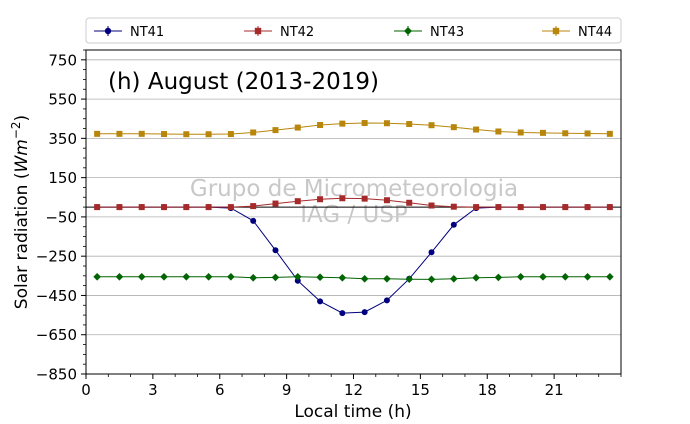  Describe the element at coordinates (56, 375) in the screenshot. I see `y-tick-label: −850` at that location.